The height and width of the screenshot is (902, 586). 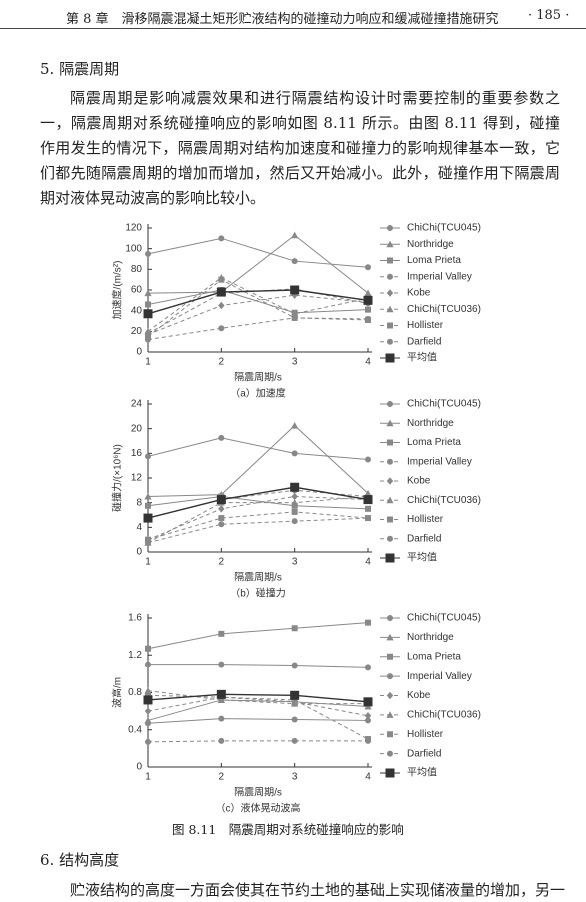 What do you see at coordinates (139, 502) in the screenshot?
I see `y-tick-label: 8` at bounding box center [139, 502].